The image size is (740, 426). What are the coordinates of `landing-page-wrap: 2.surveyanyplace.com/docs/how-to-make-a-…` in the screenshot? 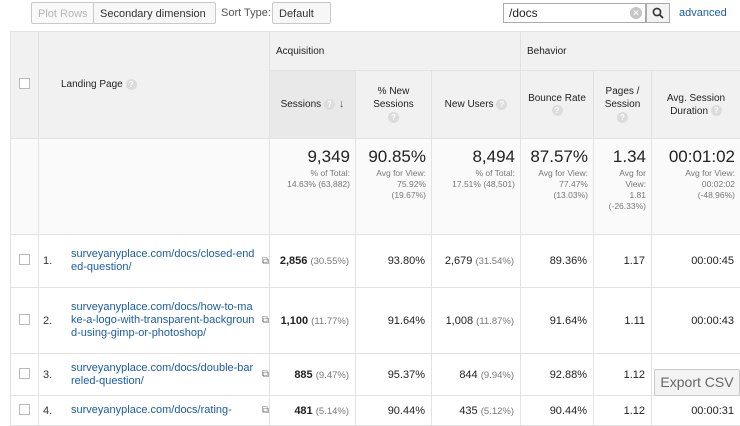 It's located at (154, 320).